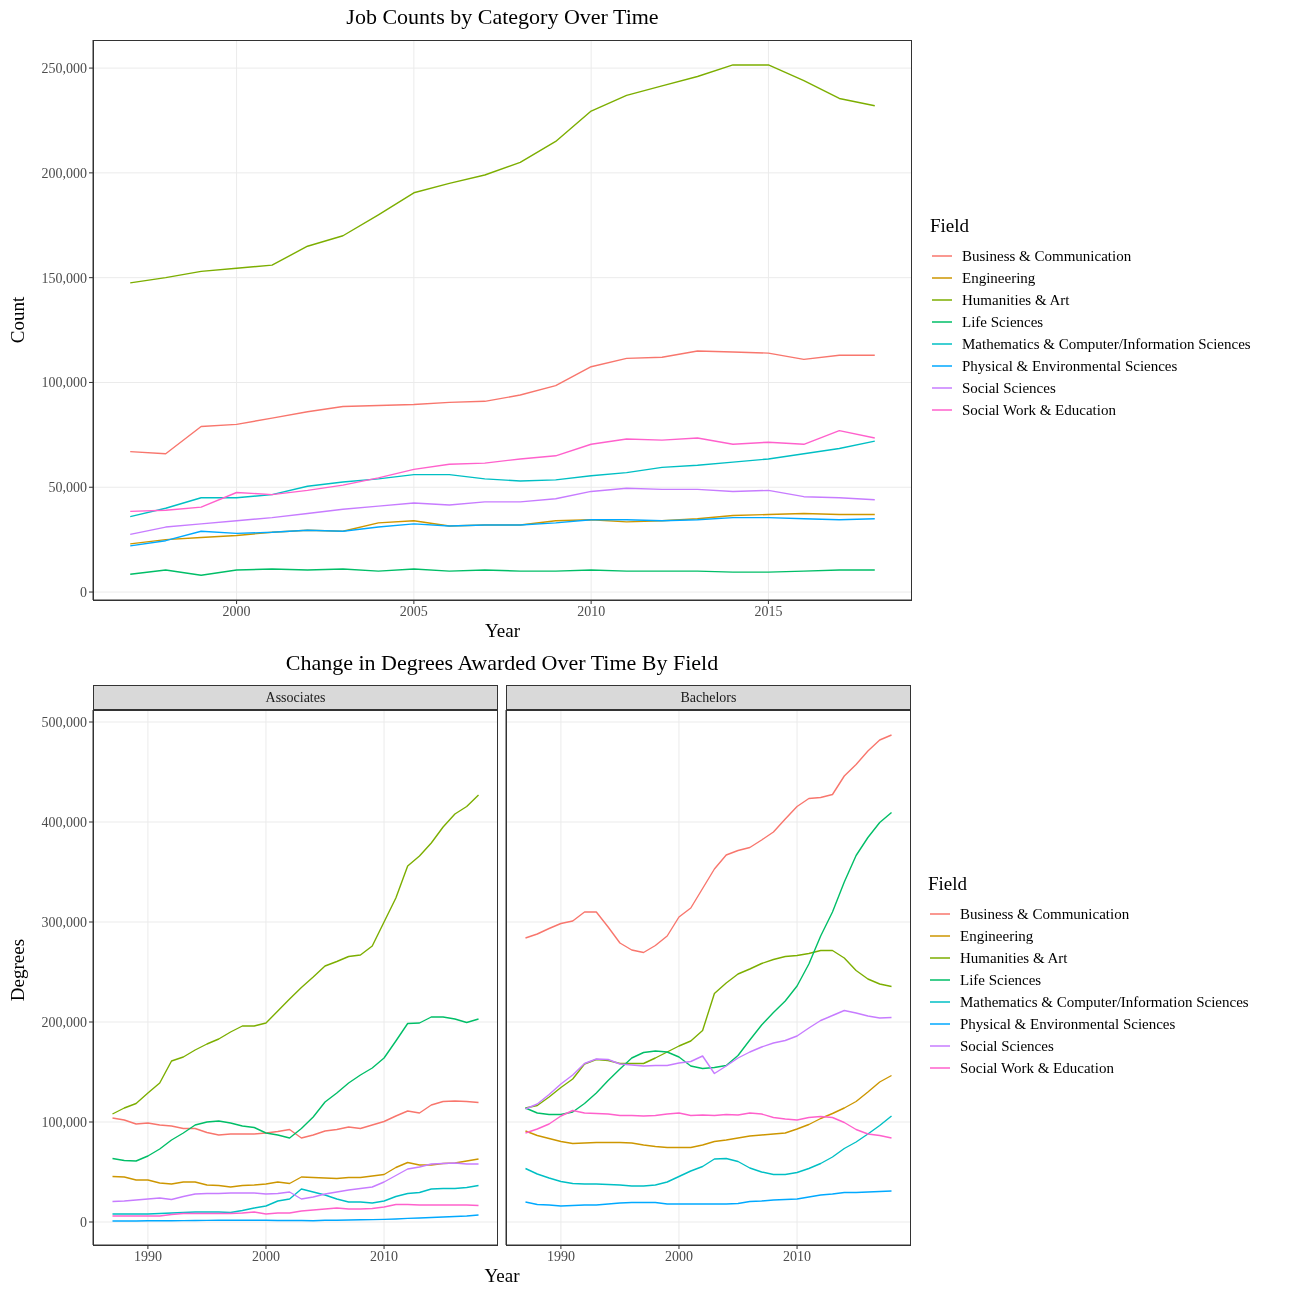  Describe the element at coordinates (64, 69) in the screenshot. I see `y-tick-label: 250,000` at that location.